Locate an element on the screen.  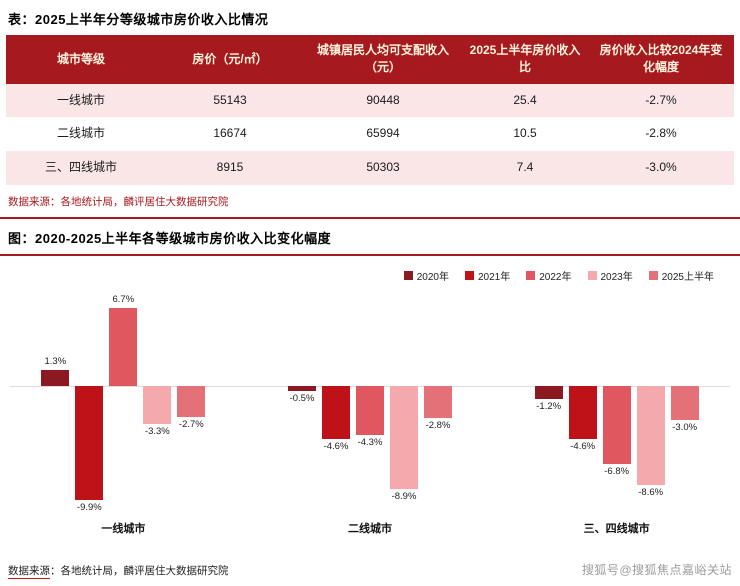
bar-value-label: -4.6% is located at coordinates (336, 446).